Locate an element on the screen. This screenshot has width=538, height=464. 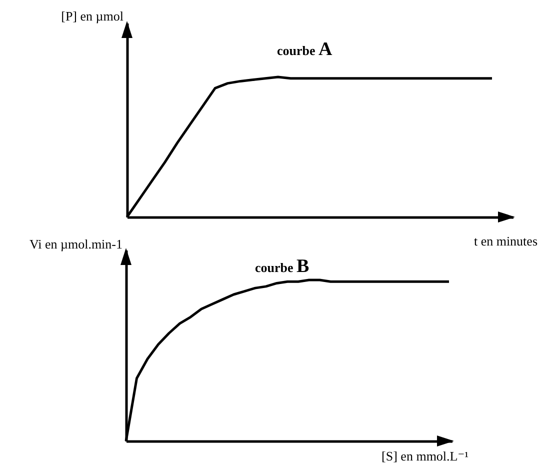
text: courbe B is located at coordinates (282, 266).